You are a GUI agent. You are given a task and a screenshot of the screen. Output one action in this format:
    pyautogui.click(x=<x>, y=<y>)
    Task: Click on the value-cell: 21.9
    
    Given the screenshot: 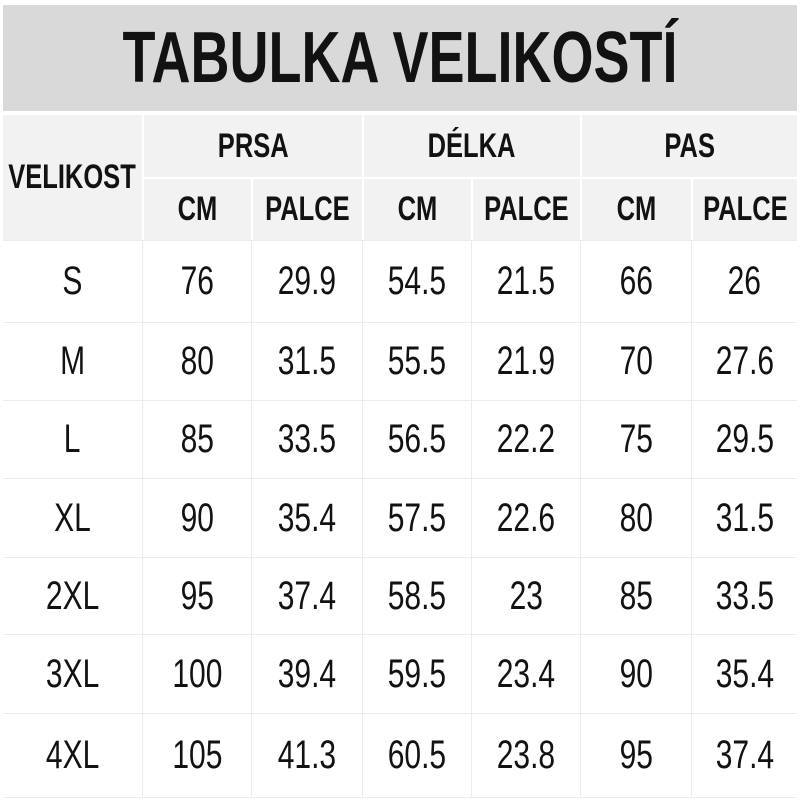 What is the action you would take?
    pyautogui.click(x=525, y=361)
    